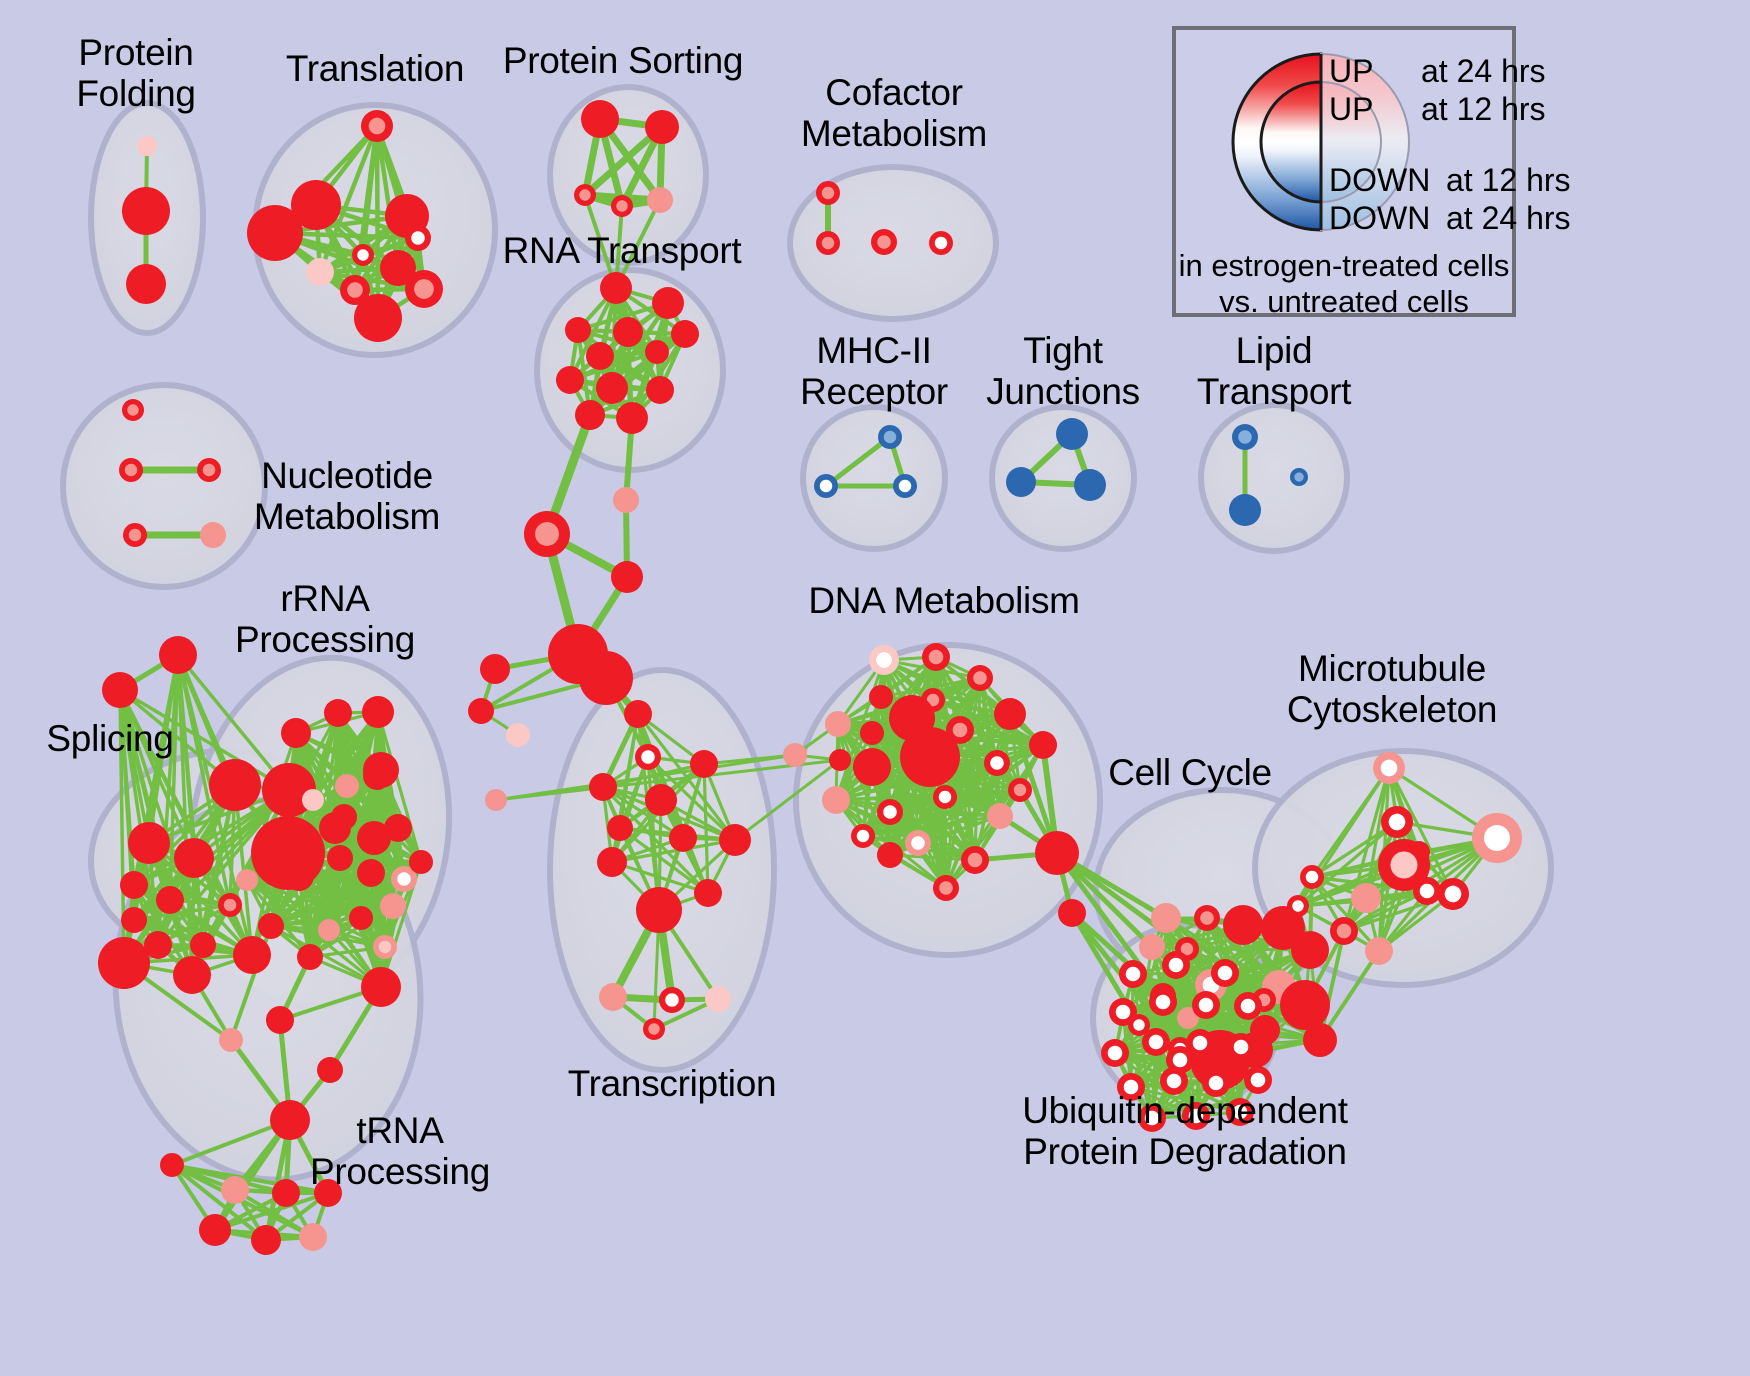  What do you see at coordinates (672, 1083) in the screenshot?
I see `cluster-label-transcription: Transcription` at bounding box center [672, 1083].